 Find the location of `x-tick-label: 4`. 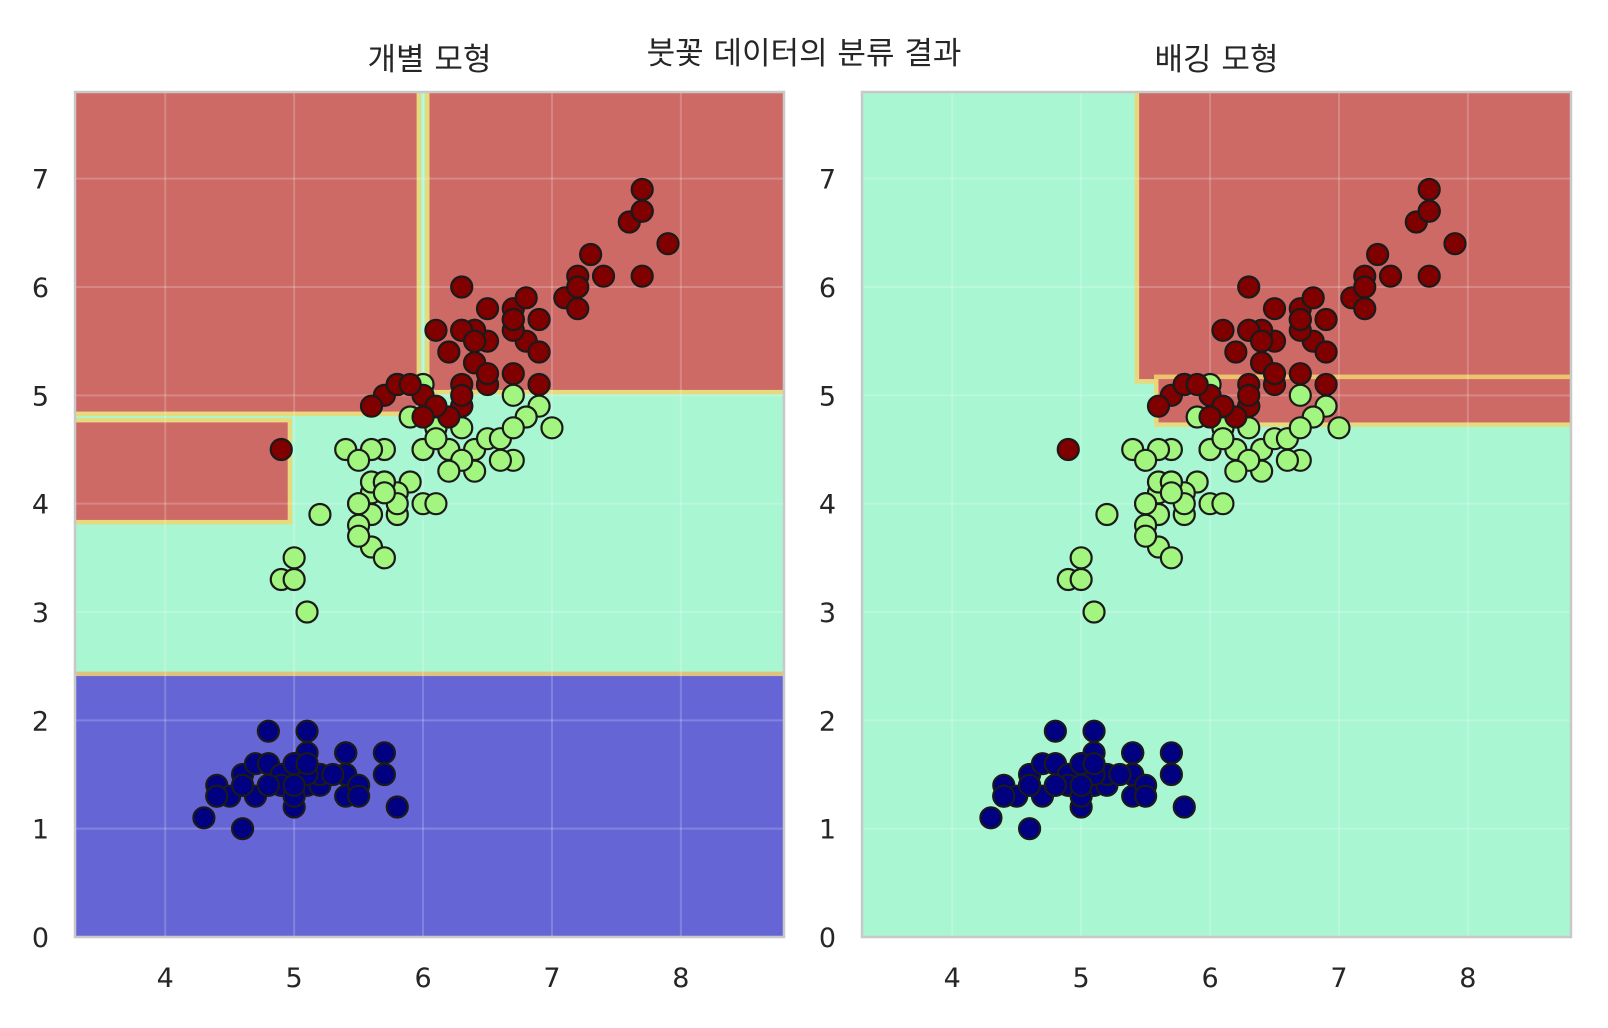

x-tick-label: 4 is located at coordinates (165, 978).